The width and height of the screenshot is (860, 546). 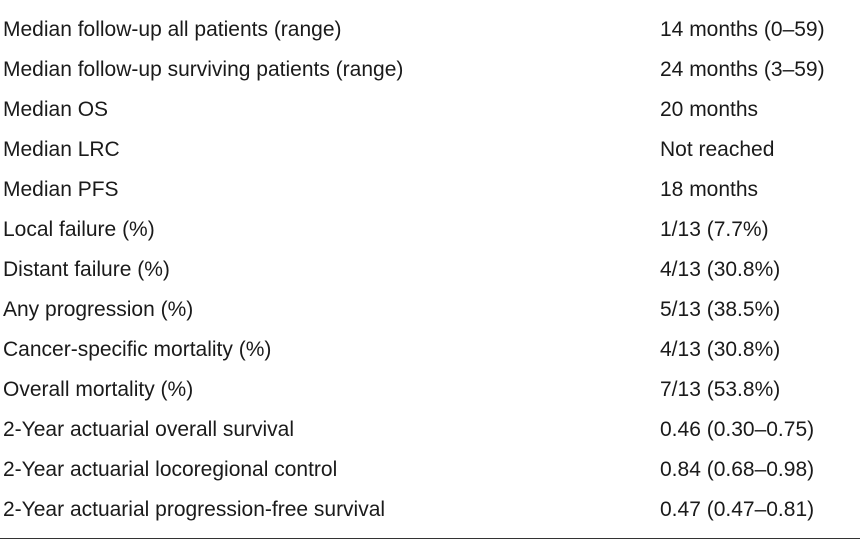 What do you see at coordinates (98, 389) in the screenshot?
I see `row-label: Overall mortality (%)` at bounding box center [98, 389].